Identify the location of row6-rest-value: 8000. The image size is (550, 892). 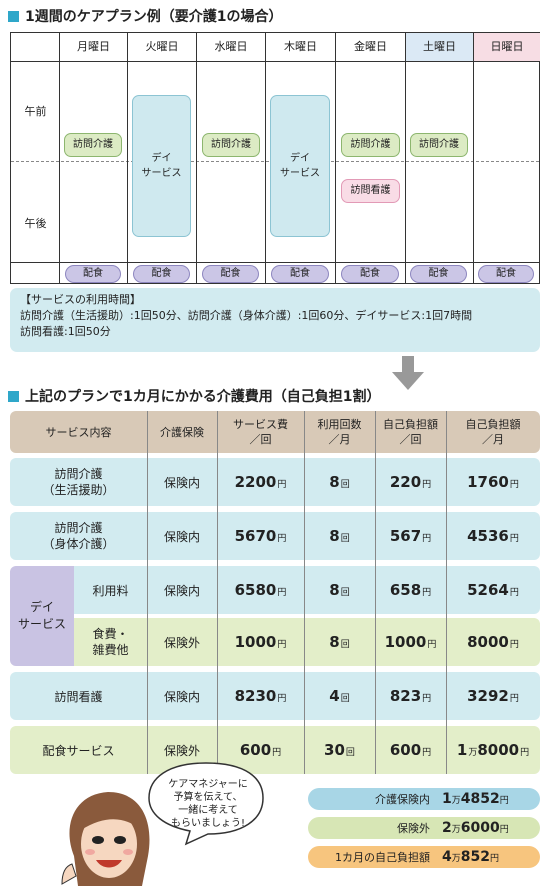
(498, 750).